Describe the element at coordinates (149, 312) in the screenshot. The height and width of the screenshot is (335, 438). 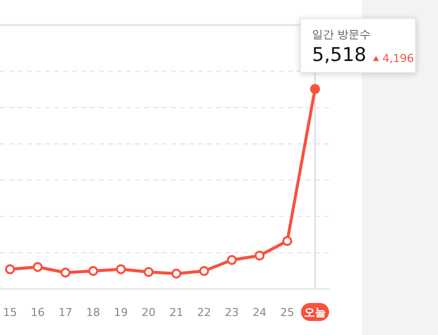
I see `x-tick-label: 20` at that location.